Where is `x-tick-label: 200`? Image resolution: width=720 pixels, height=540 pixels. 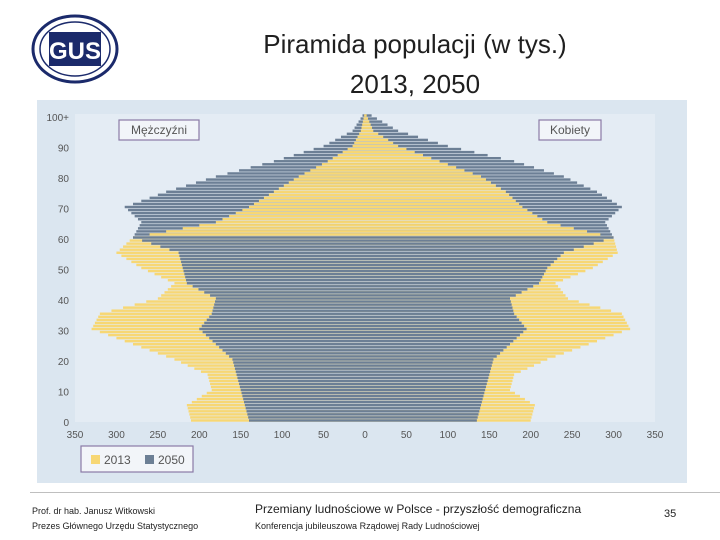 x-tick-label: 200 is located at coordinates (530, 435).